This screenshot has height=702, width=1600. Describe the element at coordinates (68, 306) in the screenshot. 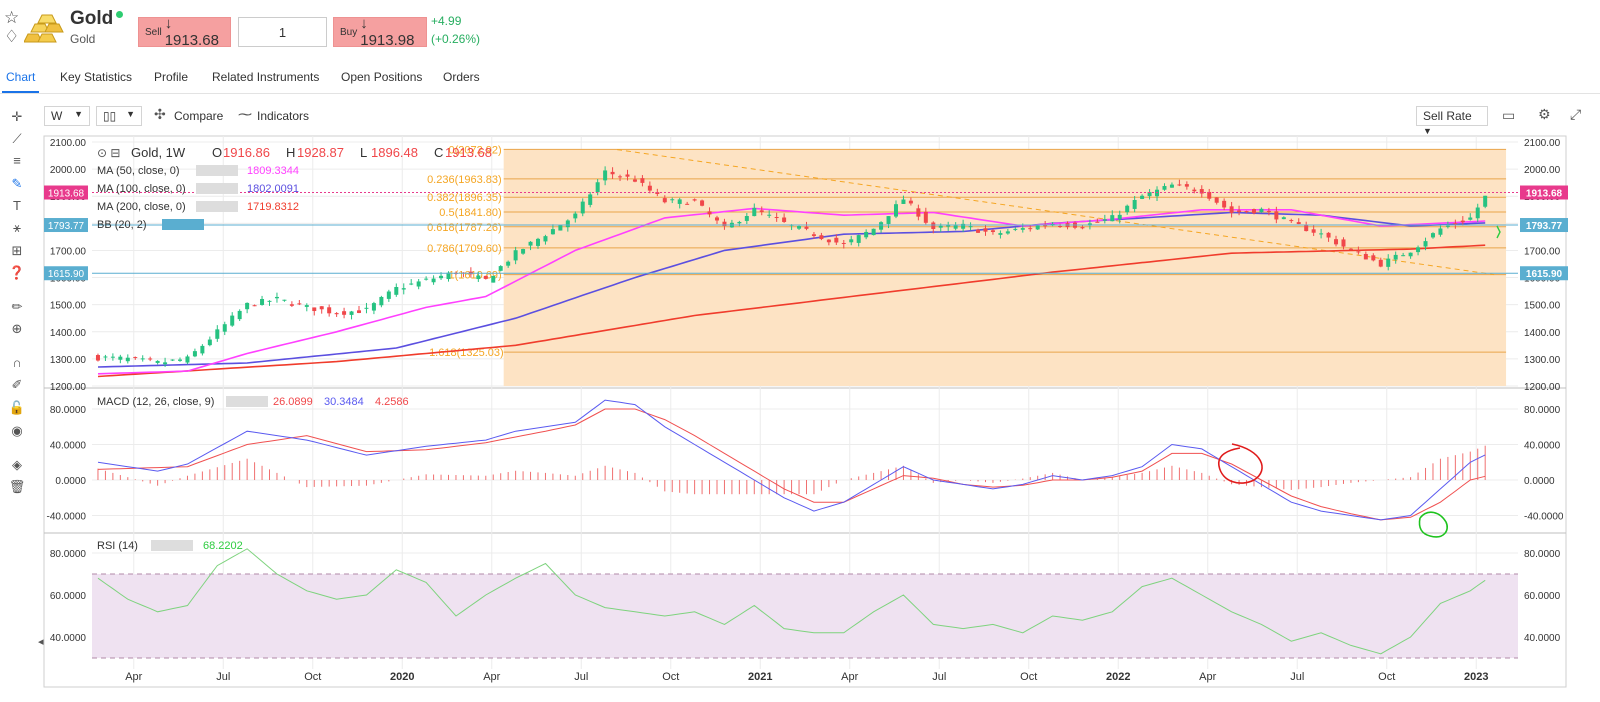

I see `price-tick-left: 1500.00` at that location.